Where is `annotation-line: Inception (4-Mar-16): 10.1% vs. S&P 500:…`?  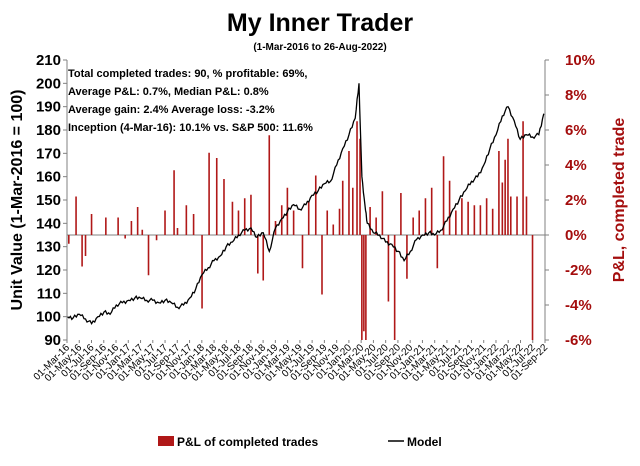
annotation-line: Inception (4-Mar-16): 10.1% vs. S&P 500:… is located at coordinates (190, 128).